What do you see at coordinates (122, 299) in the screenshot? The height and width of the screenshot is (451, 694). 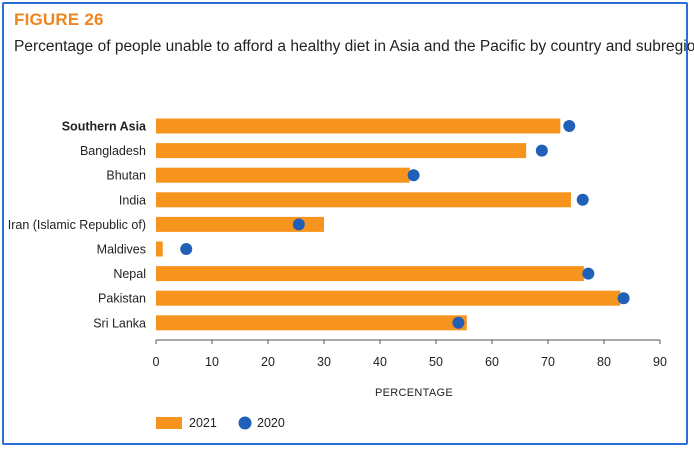 I see `category-label-pakistan: Pakistan` at bounding box center [122, 299].